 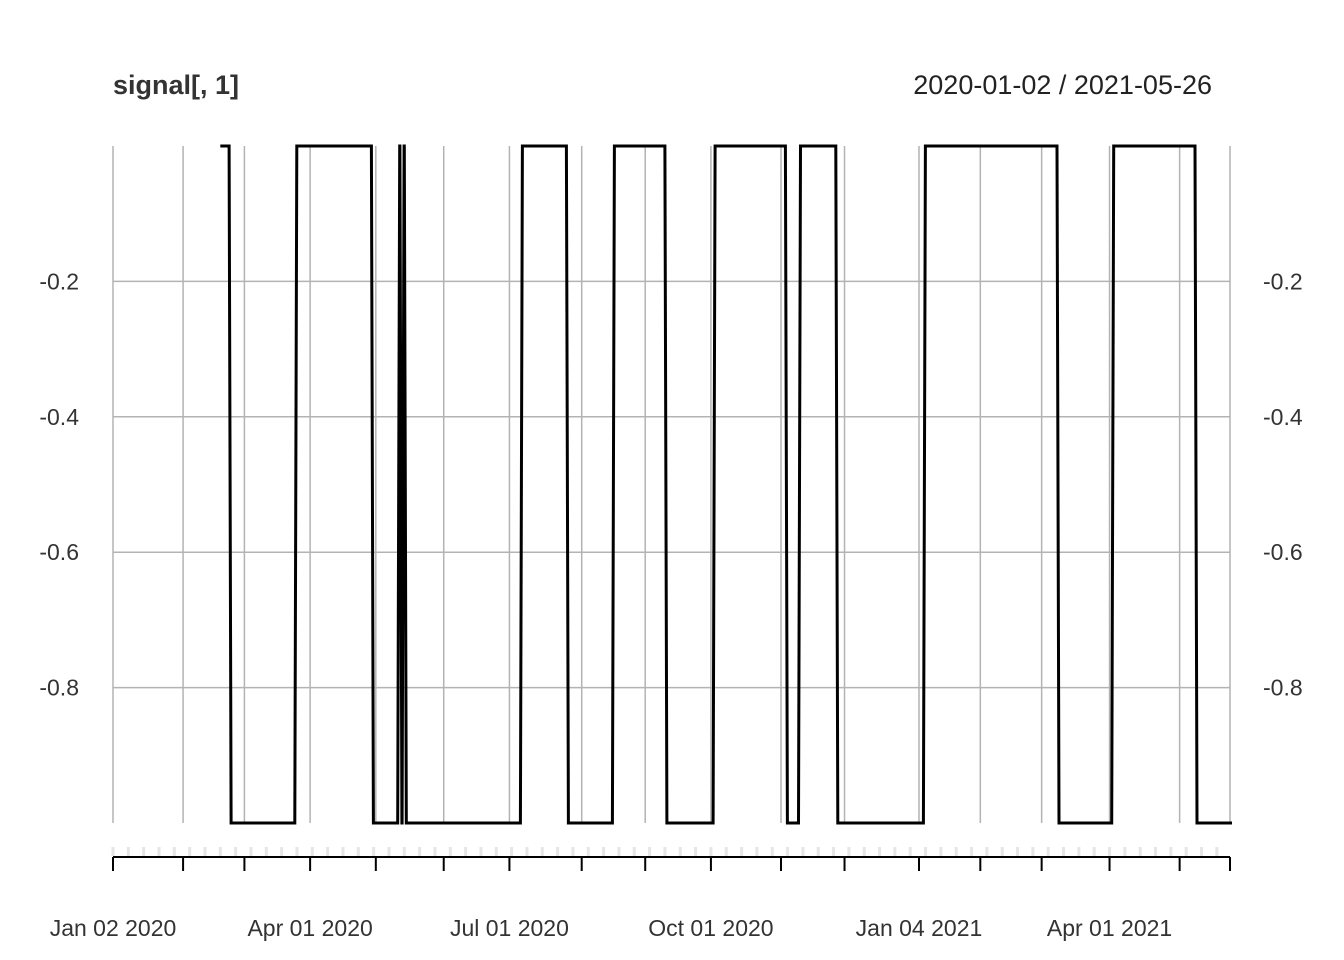 What do you see at coordinates (1283, 688) in the screenshot?
I see `y-tick-label-right: -0.8` at bounding box center [1283, 688].